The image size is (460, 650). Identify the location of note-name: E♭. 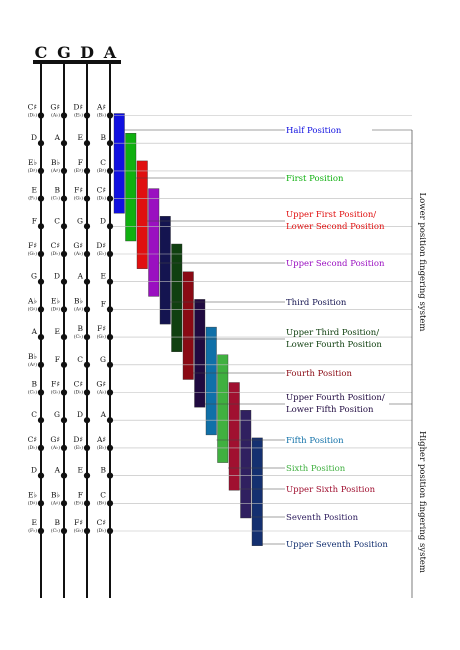
(32, 162).